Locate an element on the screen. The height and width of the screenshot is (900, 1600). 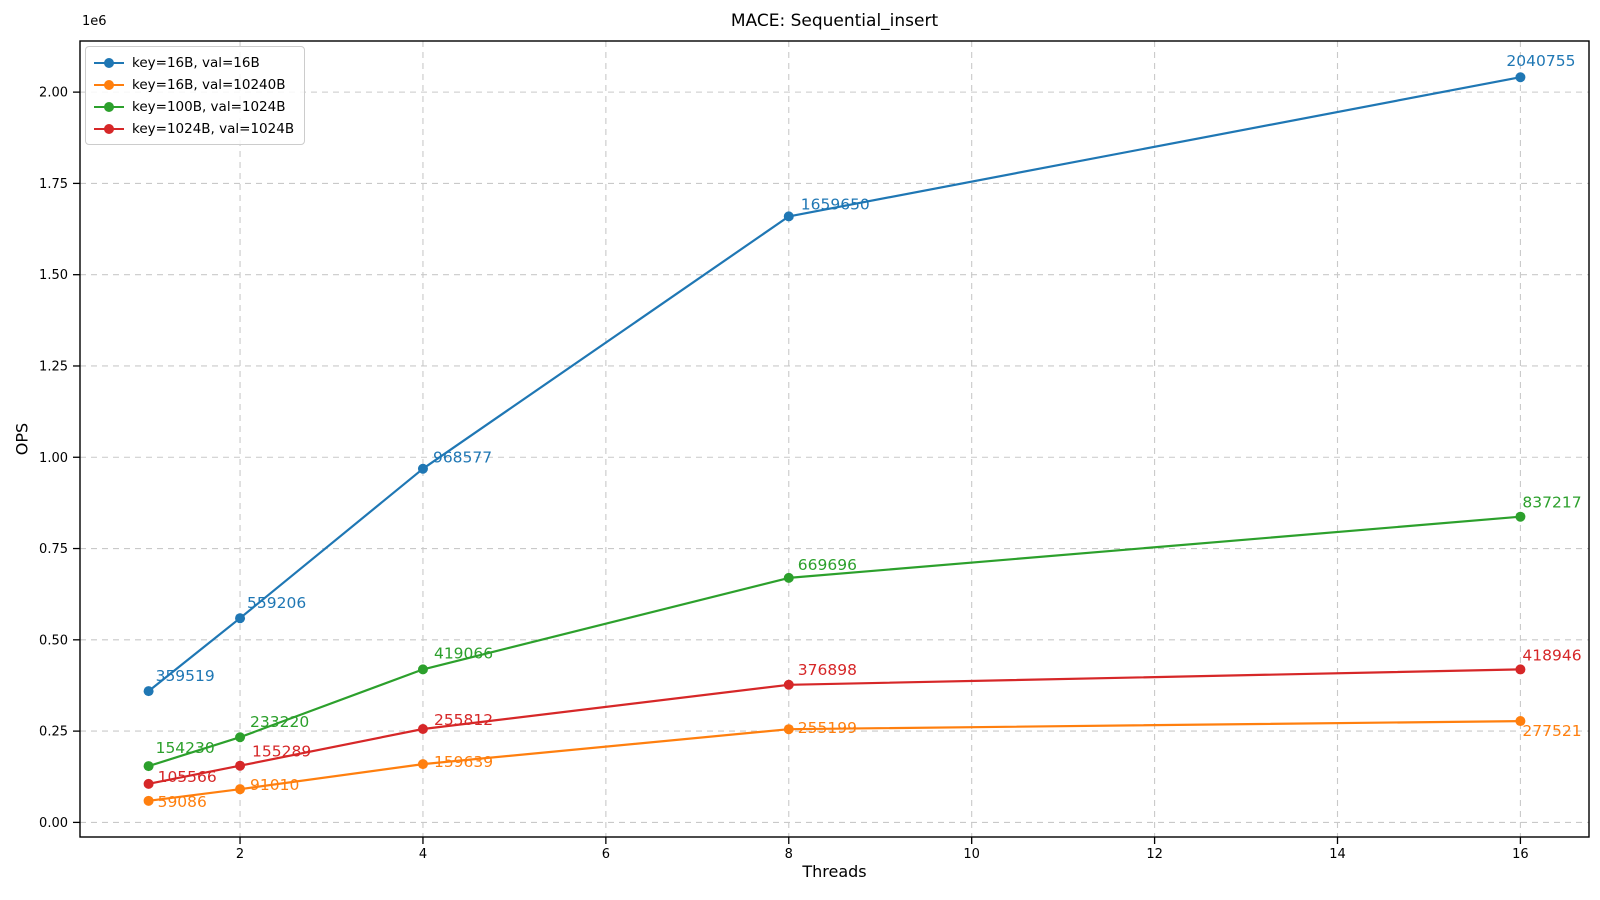
x-tick-label: 14 is located at coordinates (1337, 854).